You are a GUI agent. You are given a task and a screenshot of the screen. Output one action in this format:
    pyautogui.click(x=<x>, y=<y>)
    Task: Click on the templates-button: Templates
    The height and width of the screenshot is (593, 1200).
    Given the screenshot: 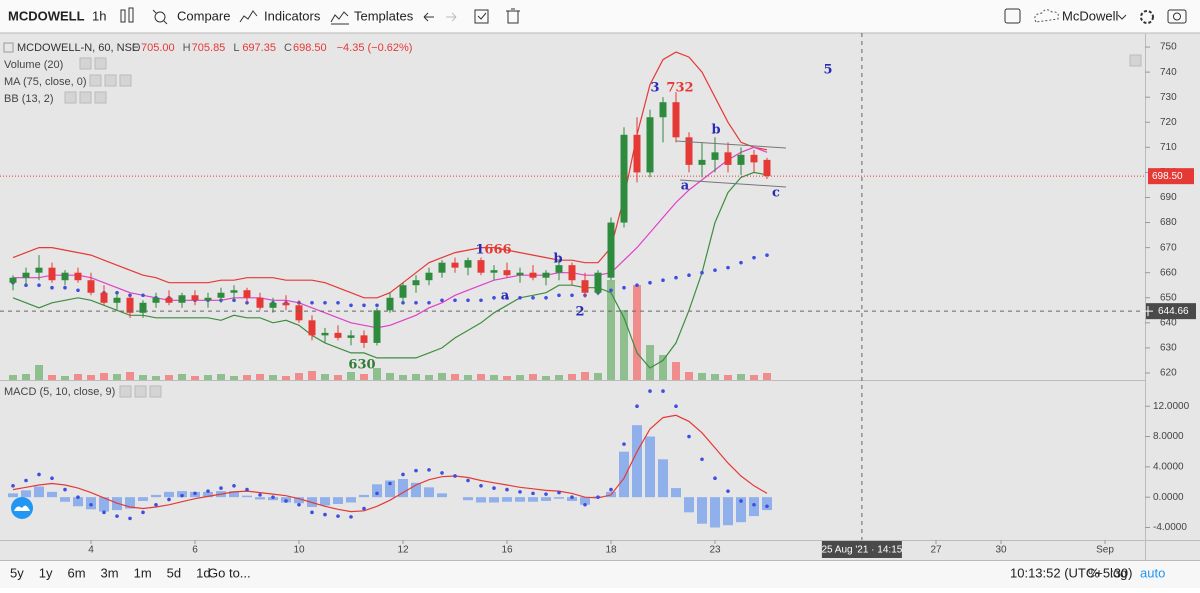 What is the action you would take?
    pyautogui.click(x=384, y=15)
    